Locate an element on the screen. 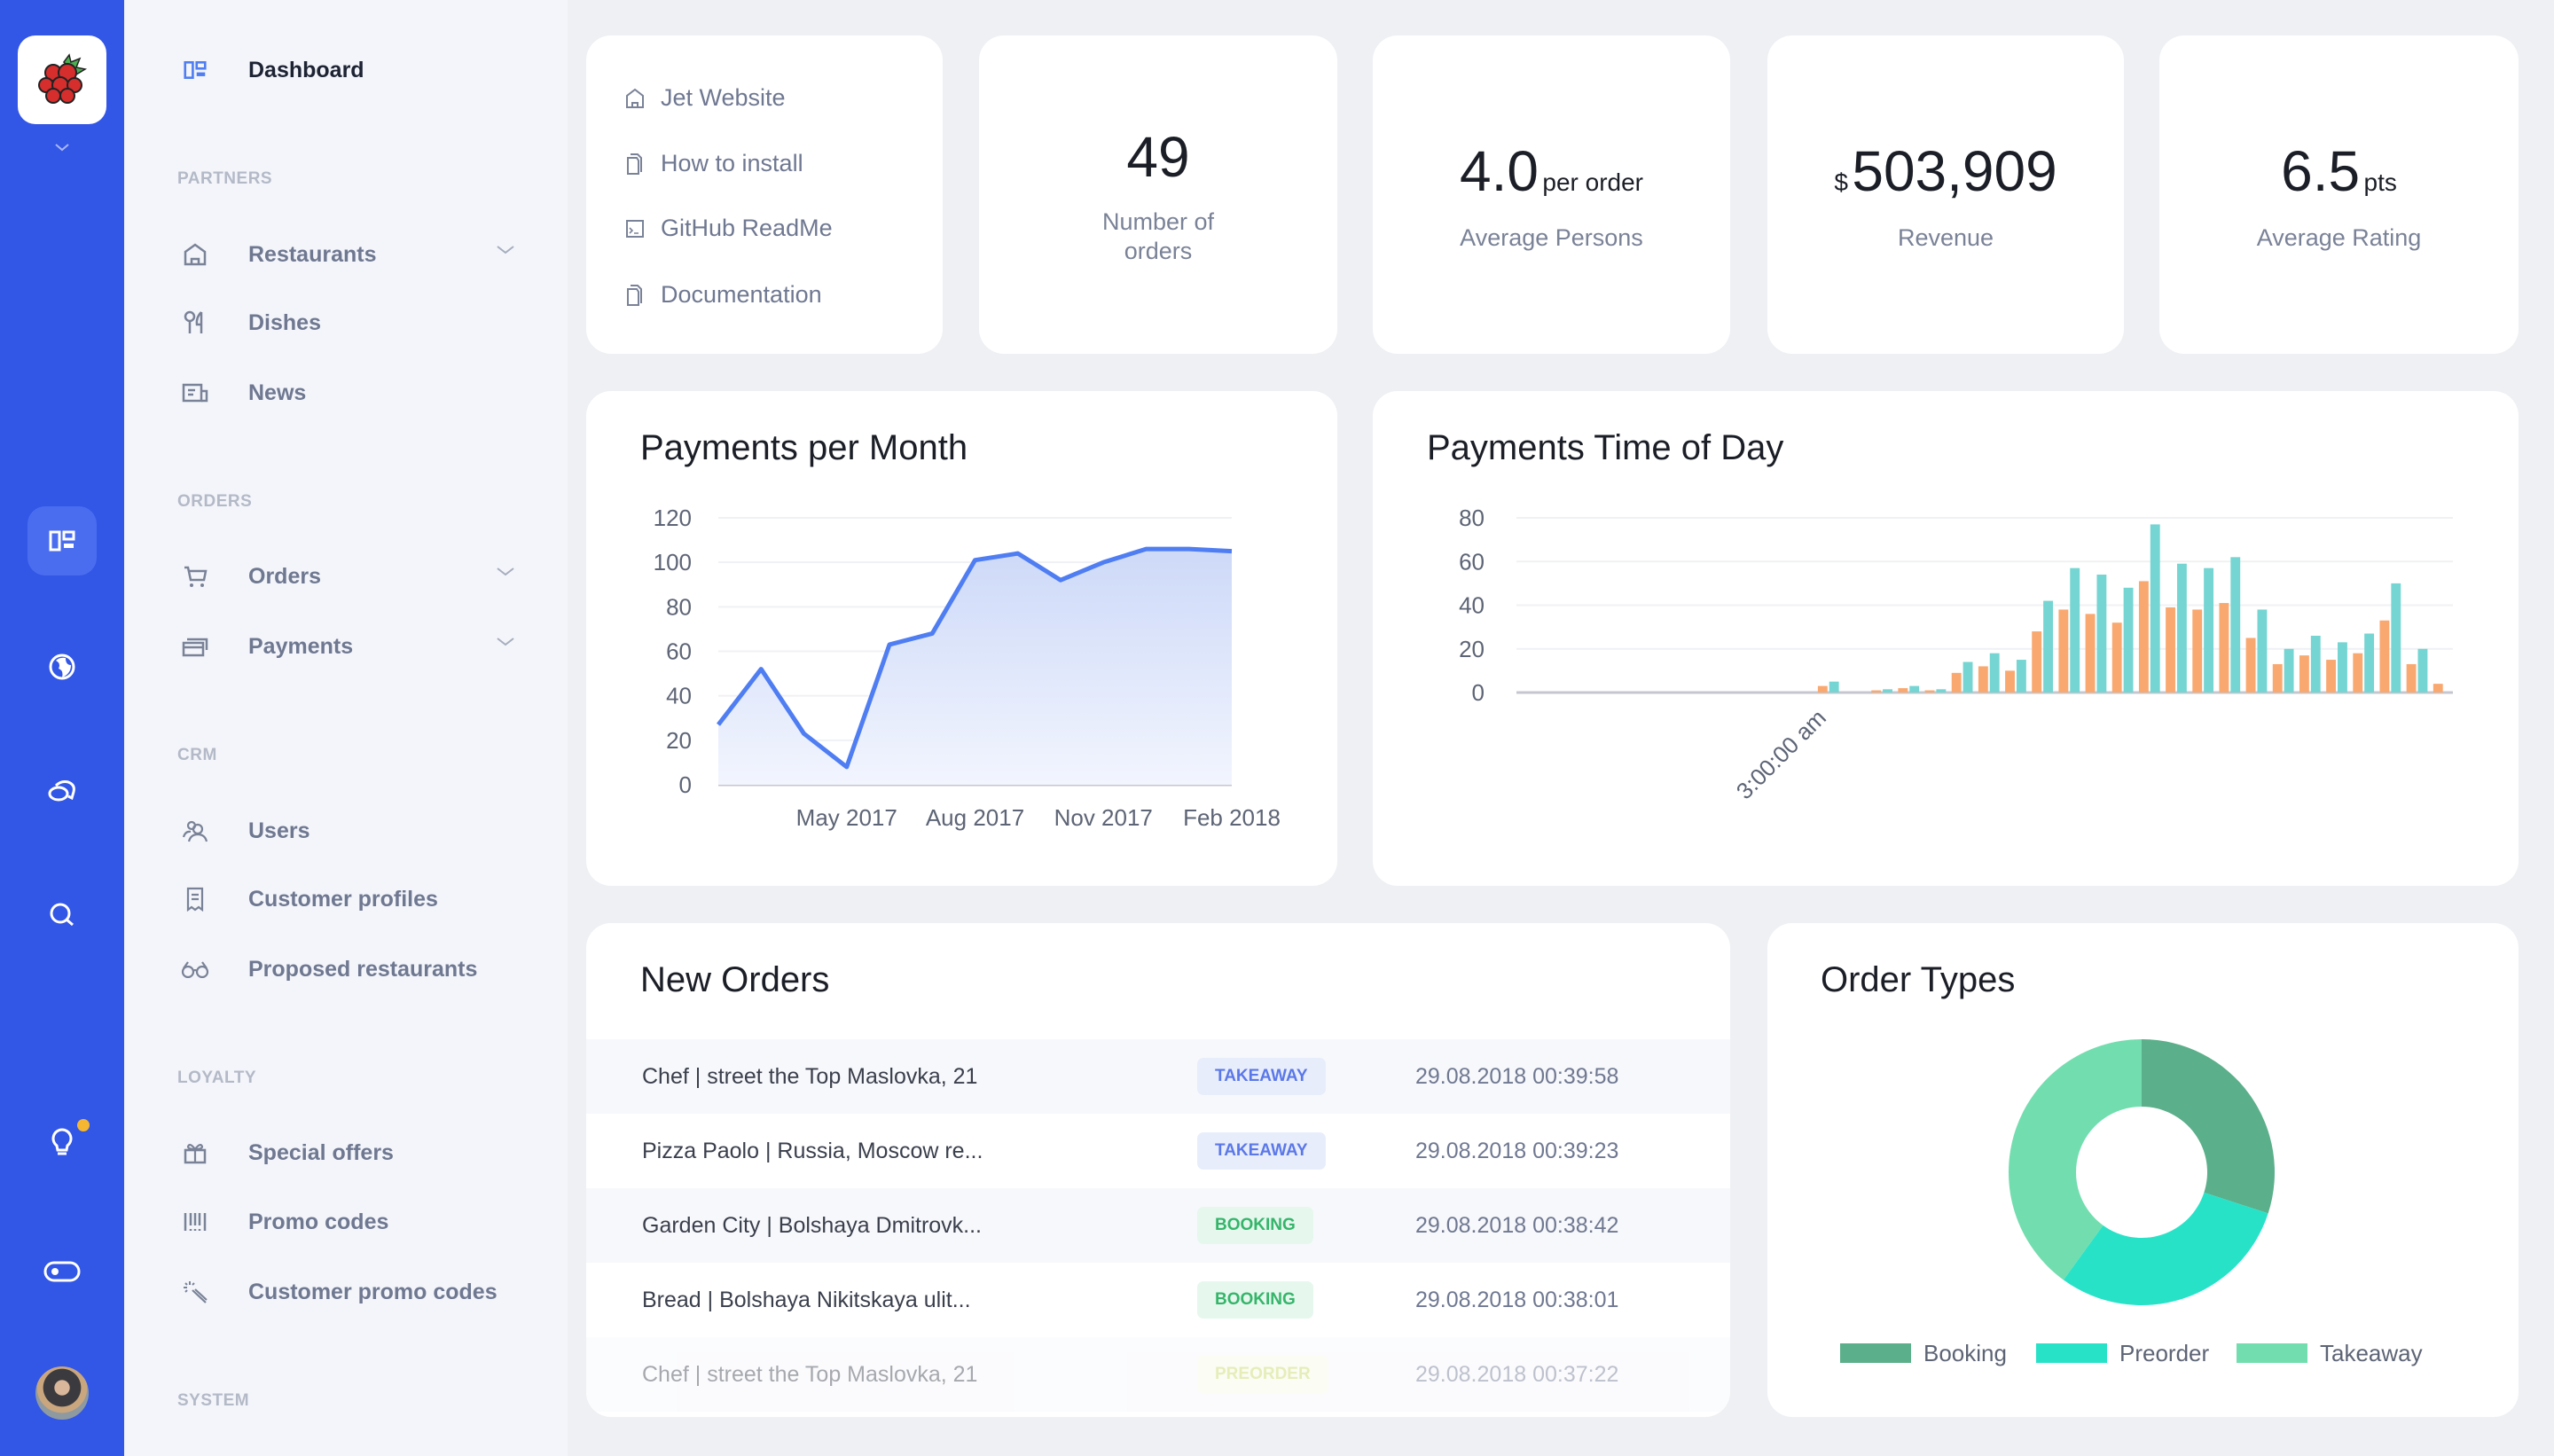 The width and height of the screenshot is (2554, 1456). kpi-value: 6.5 is located at coordinates (2321, 171).